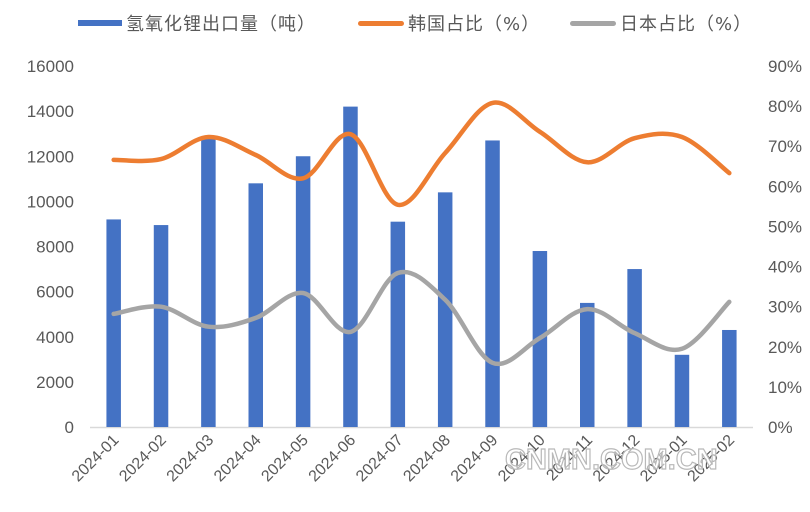 Image resolution: width=810 pixels, height=512 pixels. I want to click on x-tick-label: 2024-09, so click(475, 459).